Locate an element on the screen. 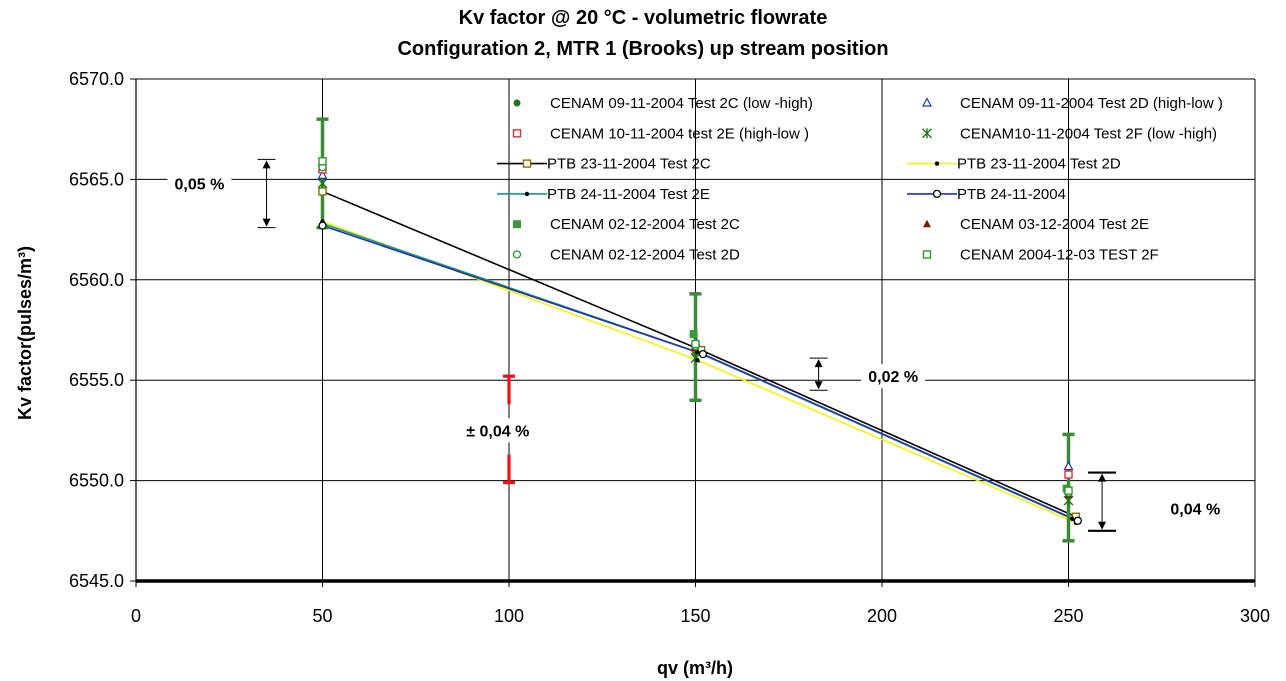 This screenshot has width=1286, height=681. y-tick-label: 6560.0 is located at coordinates (96, 280).